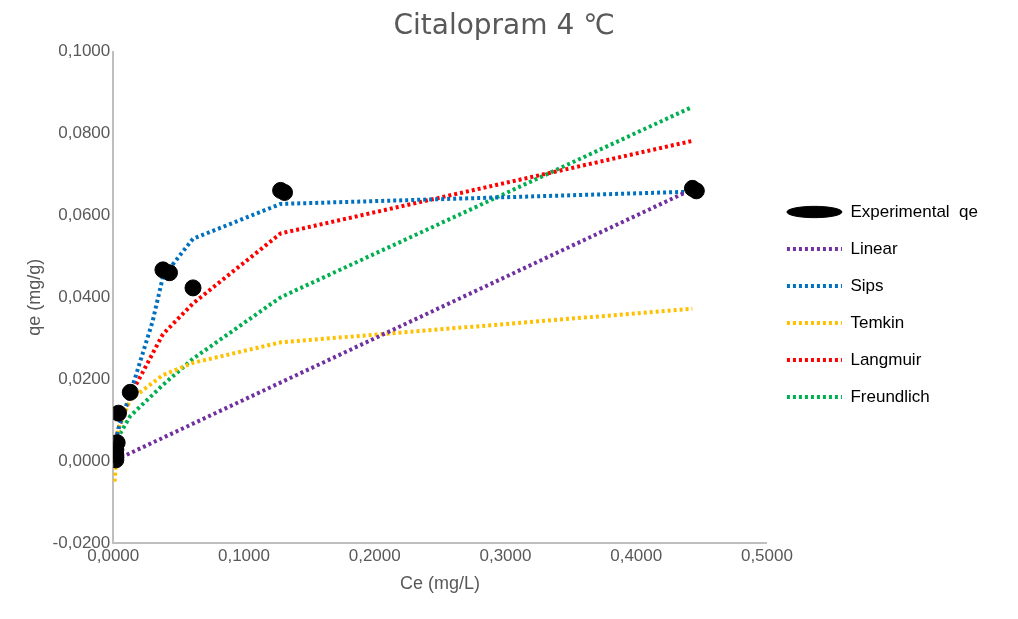 This screenshot has height=619, width=1018. What do you see at coordinates (505, 555) in the screenshot?
I see `x-tick-label: 0,3000` at bounding box center [505, 555].